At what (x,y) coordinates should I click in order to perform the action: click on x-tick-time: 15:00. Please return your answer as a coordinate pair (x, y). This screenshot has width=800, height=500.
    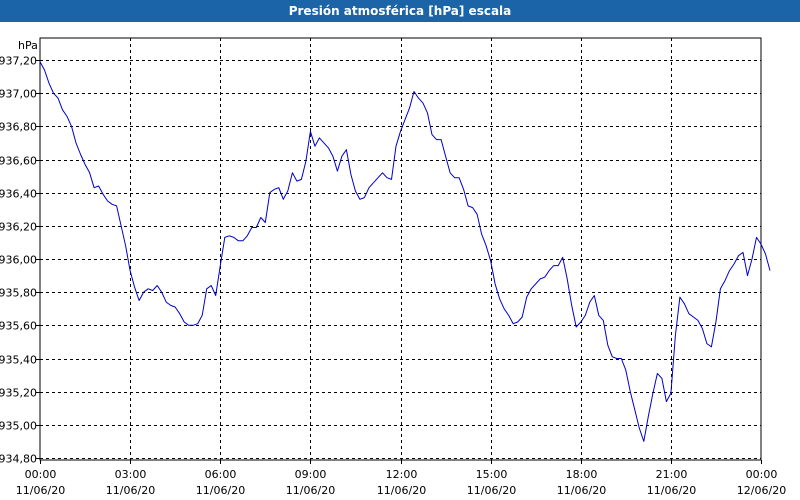
    Looking at the image, I should click on (492, 474).